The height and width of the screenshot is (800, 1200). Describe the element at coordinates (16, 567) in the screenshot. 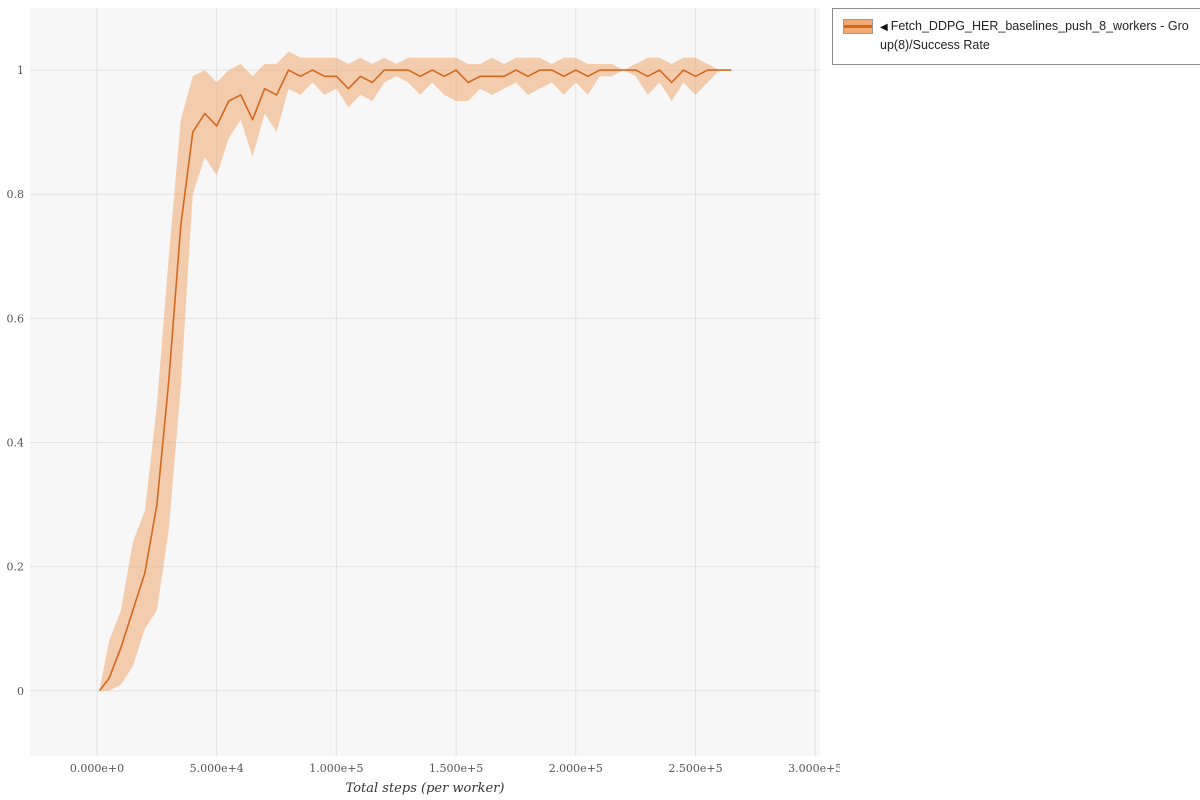

I see `y-tick-label: 0.2` at that location.